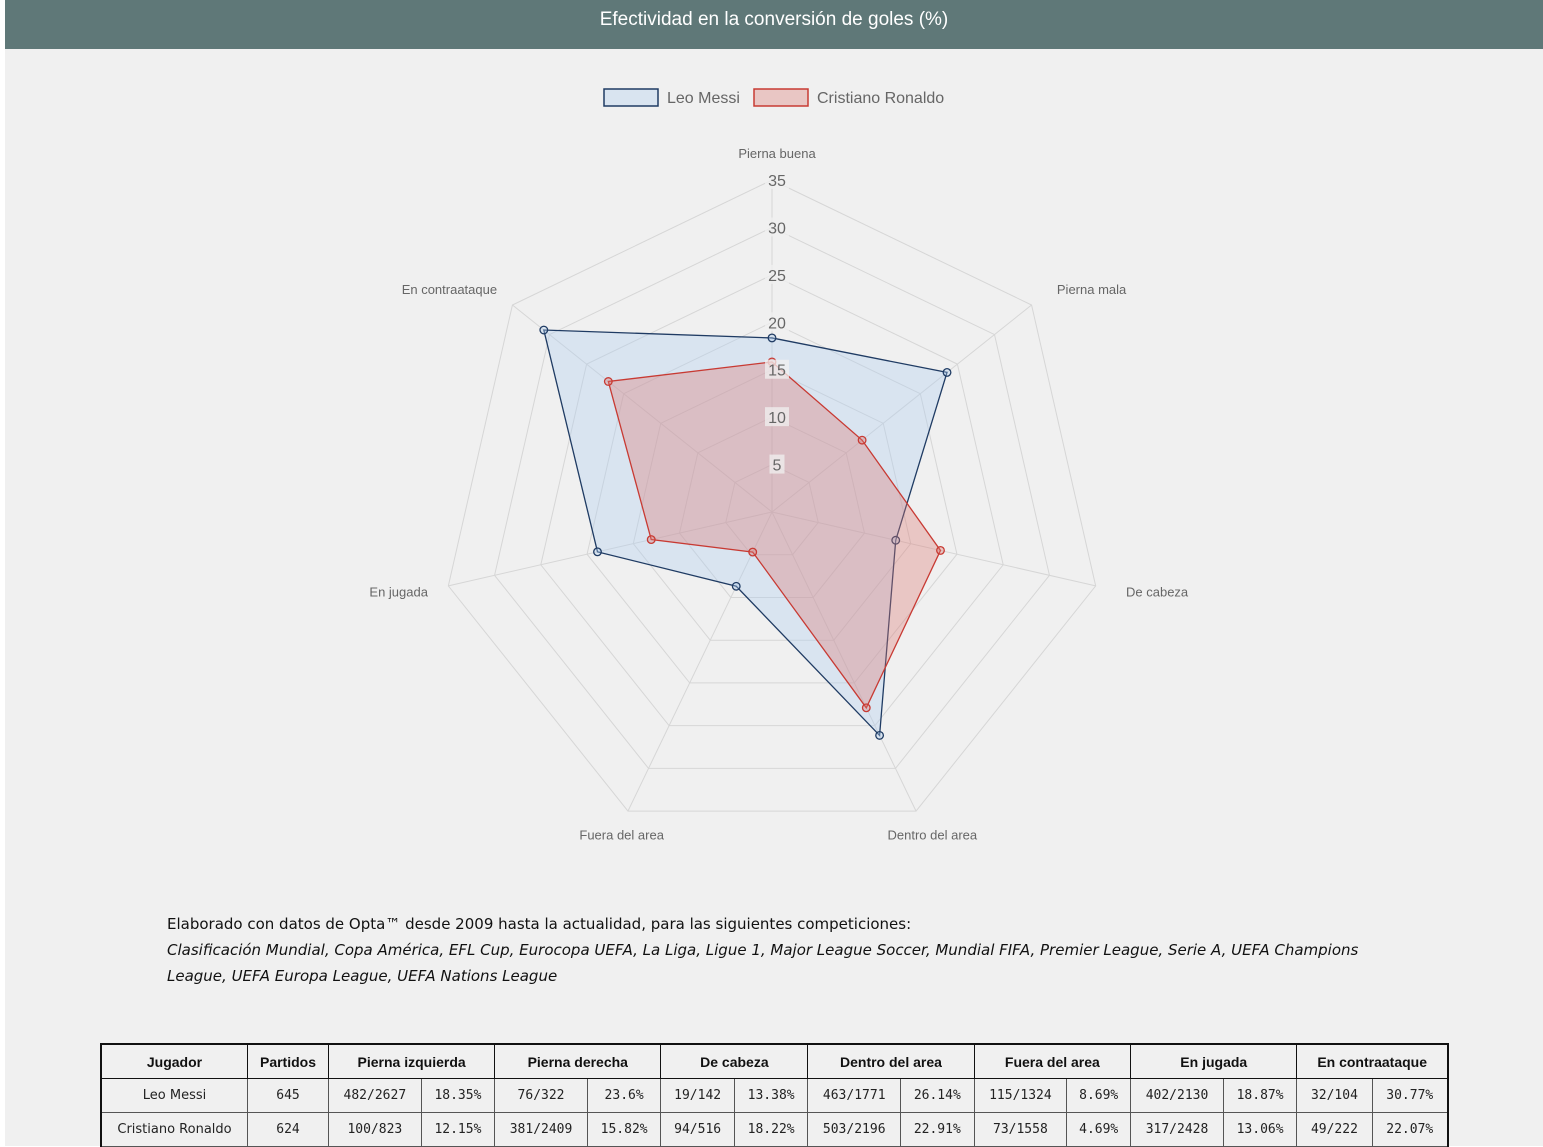  I want to click on legend-label: Cristiano Ronaldo, so click(880, 98).